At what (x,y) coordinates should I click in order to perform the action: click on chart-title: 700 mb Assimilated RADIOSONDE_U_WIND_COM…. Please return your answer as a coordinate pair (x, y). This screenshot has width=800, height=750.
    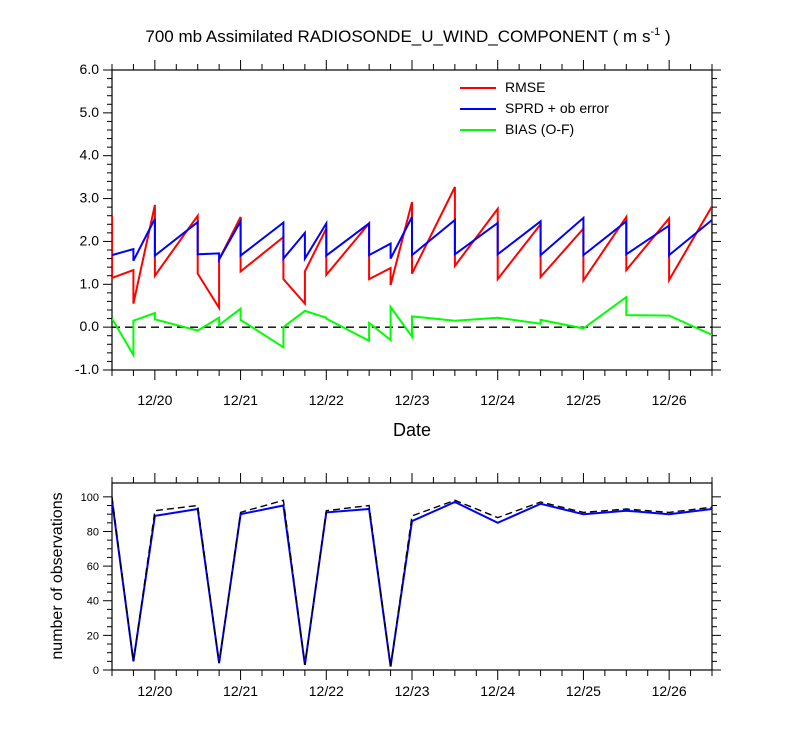
    Looking at the image, I should click on (407, 36).